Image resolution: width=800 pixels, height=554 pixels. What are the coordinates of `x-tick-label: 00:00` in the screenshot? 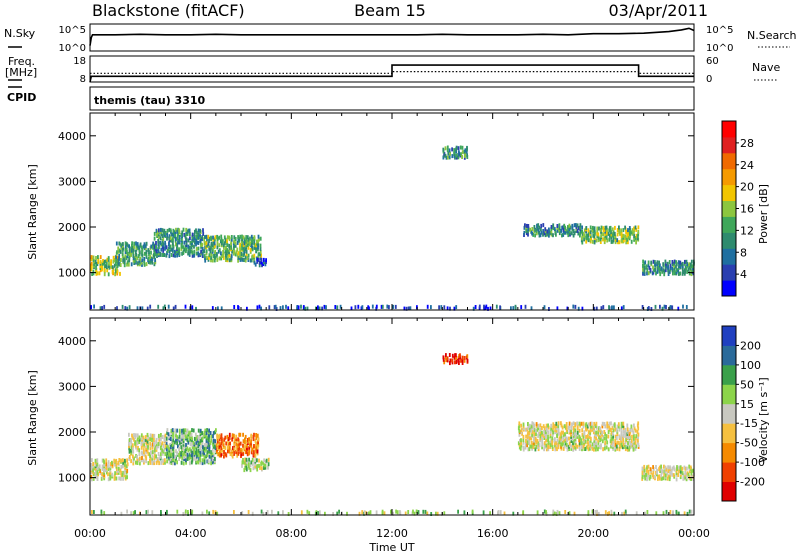 It's located at (694, 533).